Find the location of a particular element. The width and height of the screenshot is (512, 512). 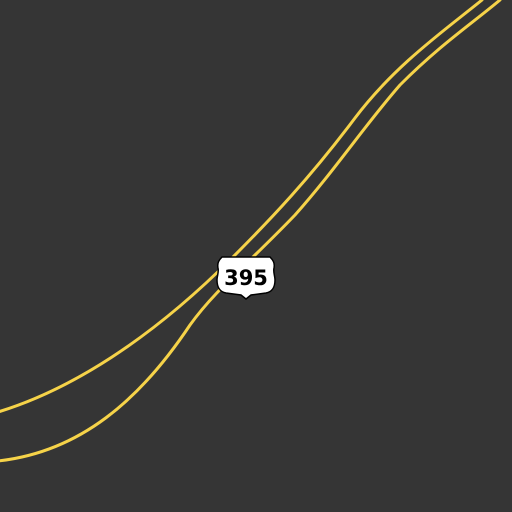

us-highway-shield-icon: 395 is located at coordinates (246, 278).